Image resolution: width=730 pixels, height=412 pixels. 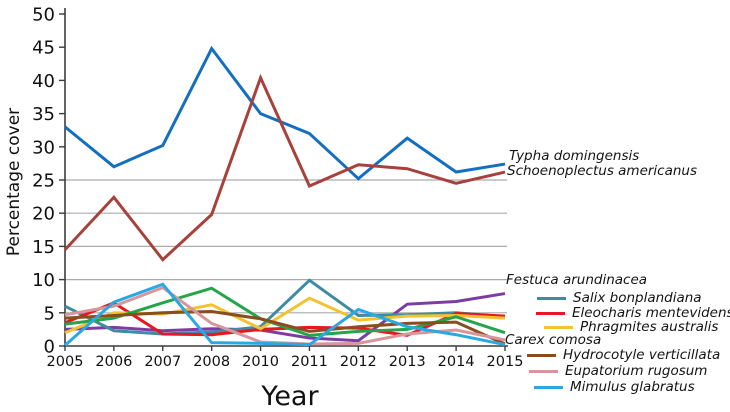 I want to click on legend-item-eleocharis-mentevidensis: Eleocharis mentevidensis, so click(x=633, y=313).